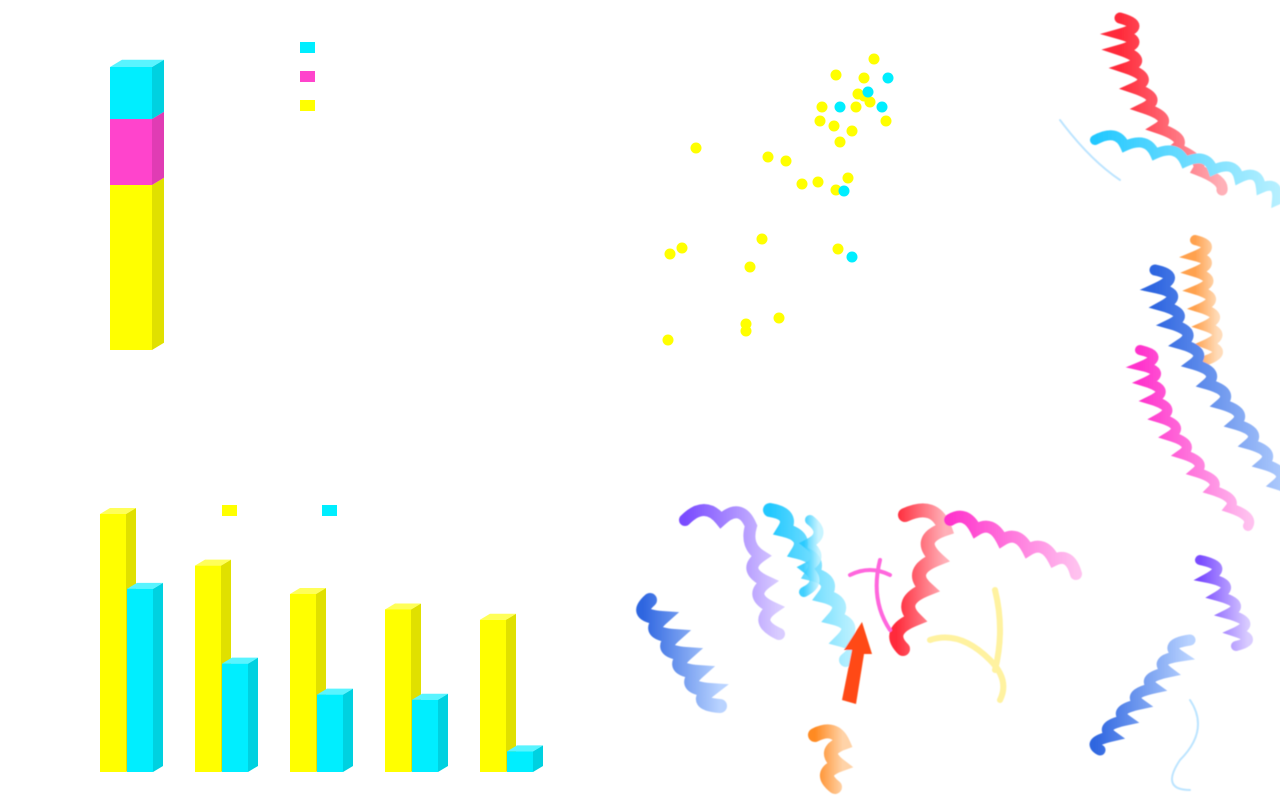 The image size is (1280, 805). Describe the element at coordinates (321, 638) in the screenshot. I see `grouped-bar-canvas` at that location.